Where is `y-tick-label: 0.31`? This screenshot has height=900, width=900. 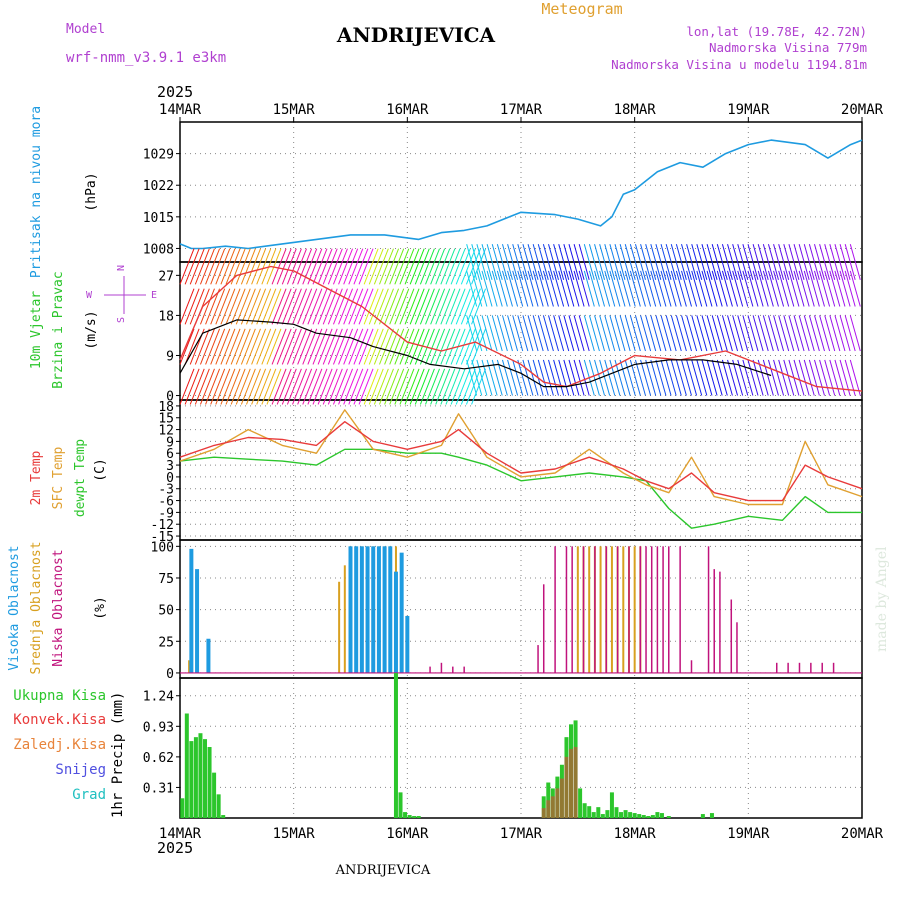 y-tick-label: 0.31 is located at coordinates (158, 788).